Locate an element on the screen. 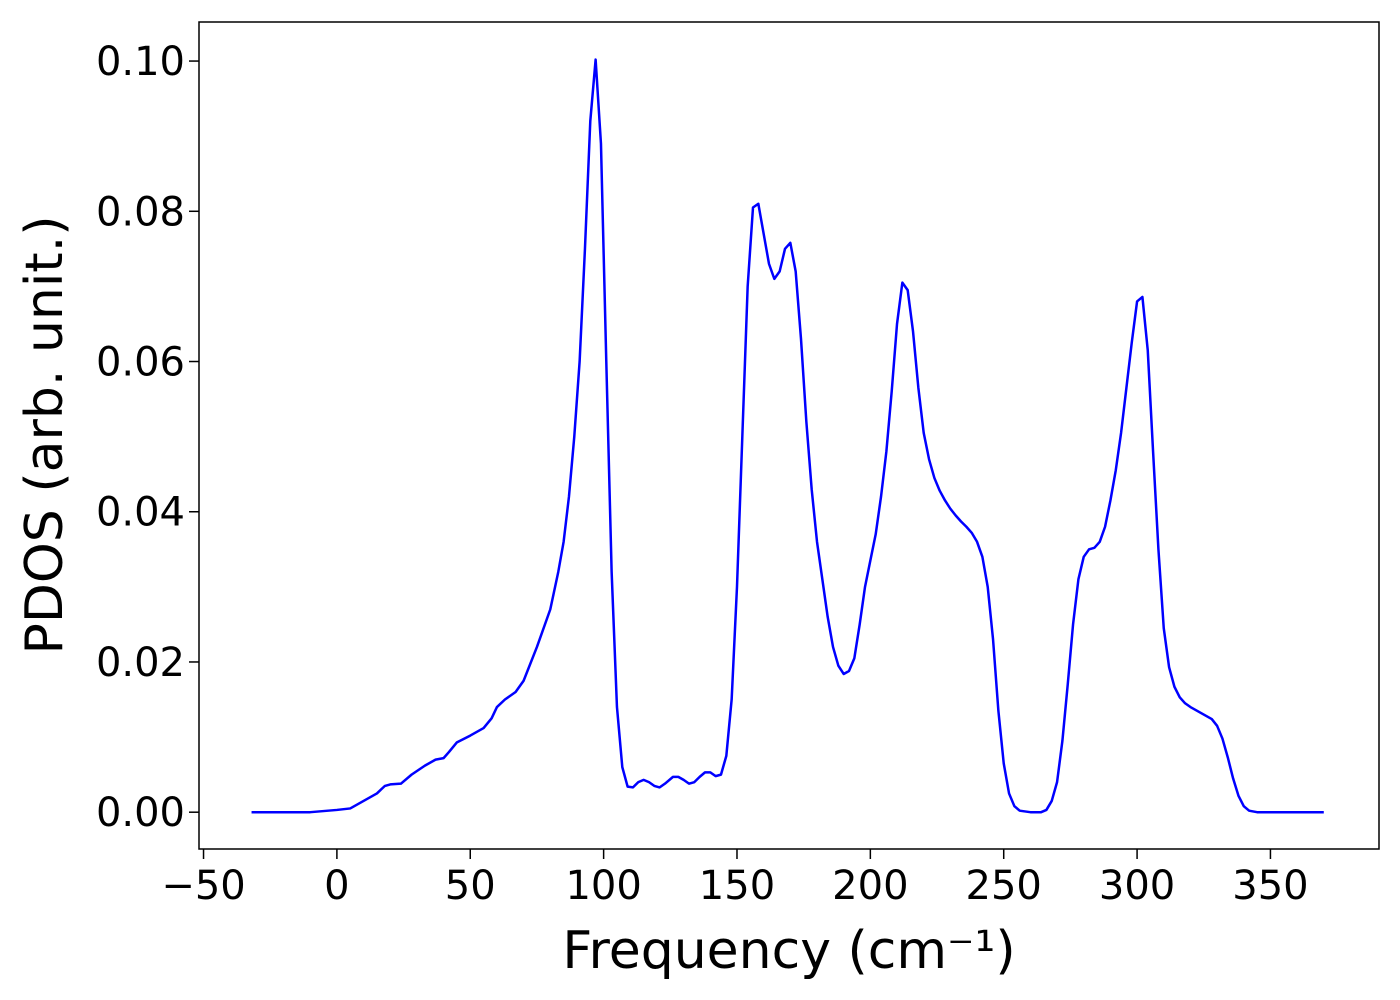 This screenshot has width=1400, height=1000. x-tick-label: 100 is located at coordinates (603, 886).